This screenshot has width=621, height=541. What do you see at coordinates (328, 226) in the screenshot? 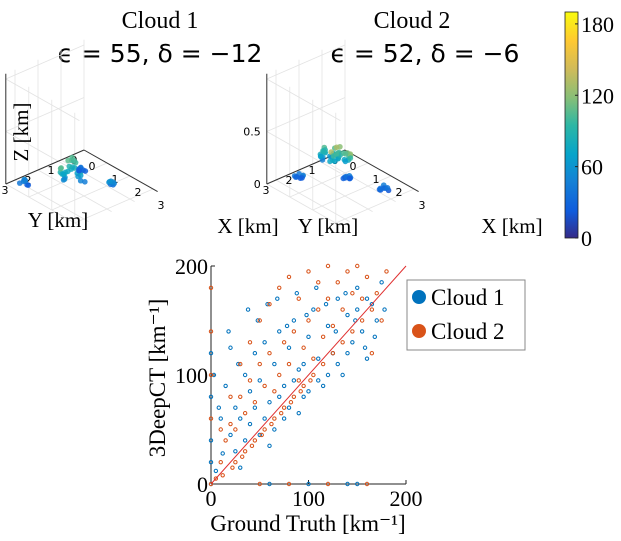
I see `cloud2-ylabel: Y [km]` at bounding box center [328, 226].